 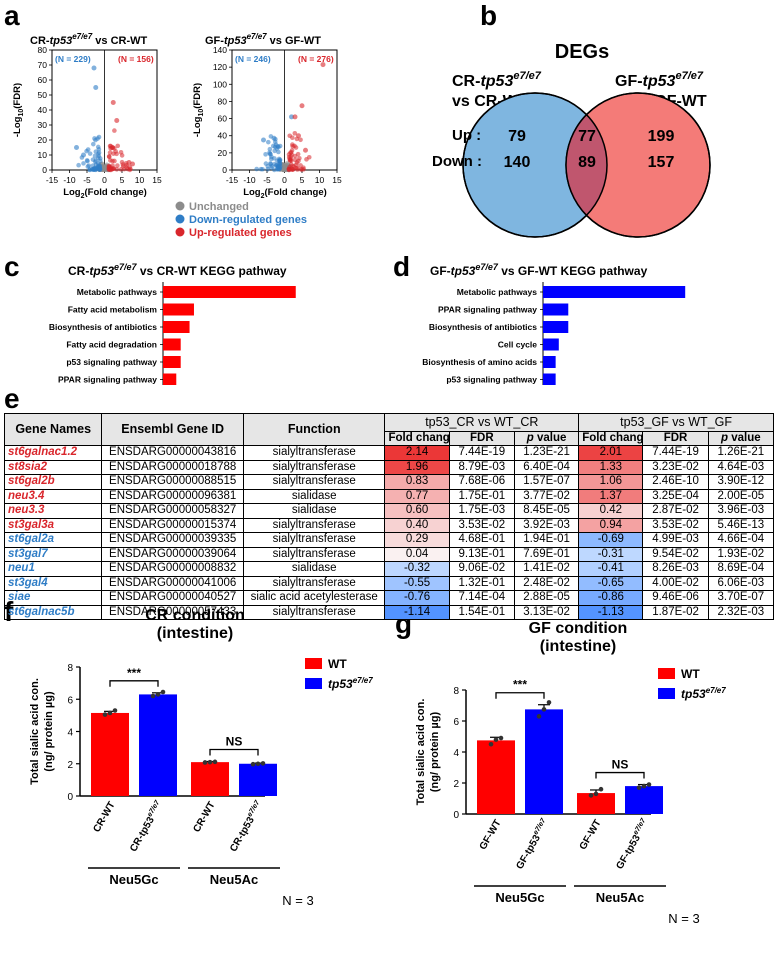 I want to click on volcano-ytick: 40, so click(x=223, y=136).